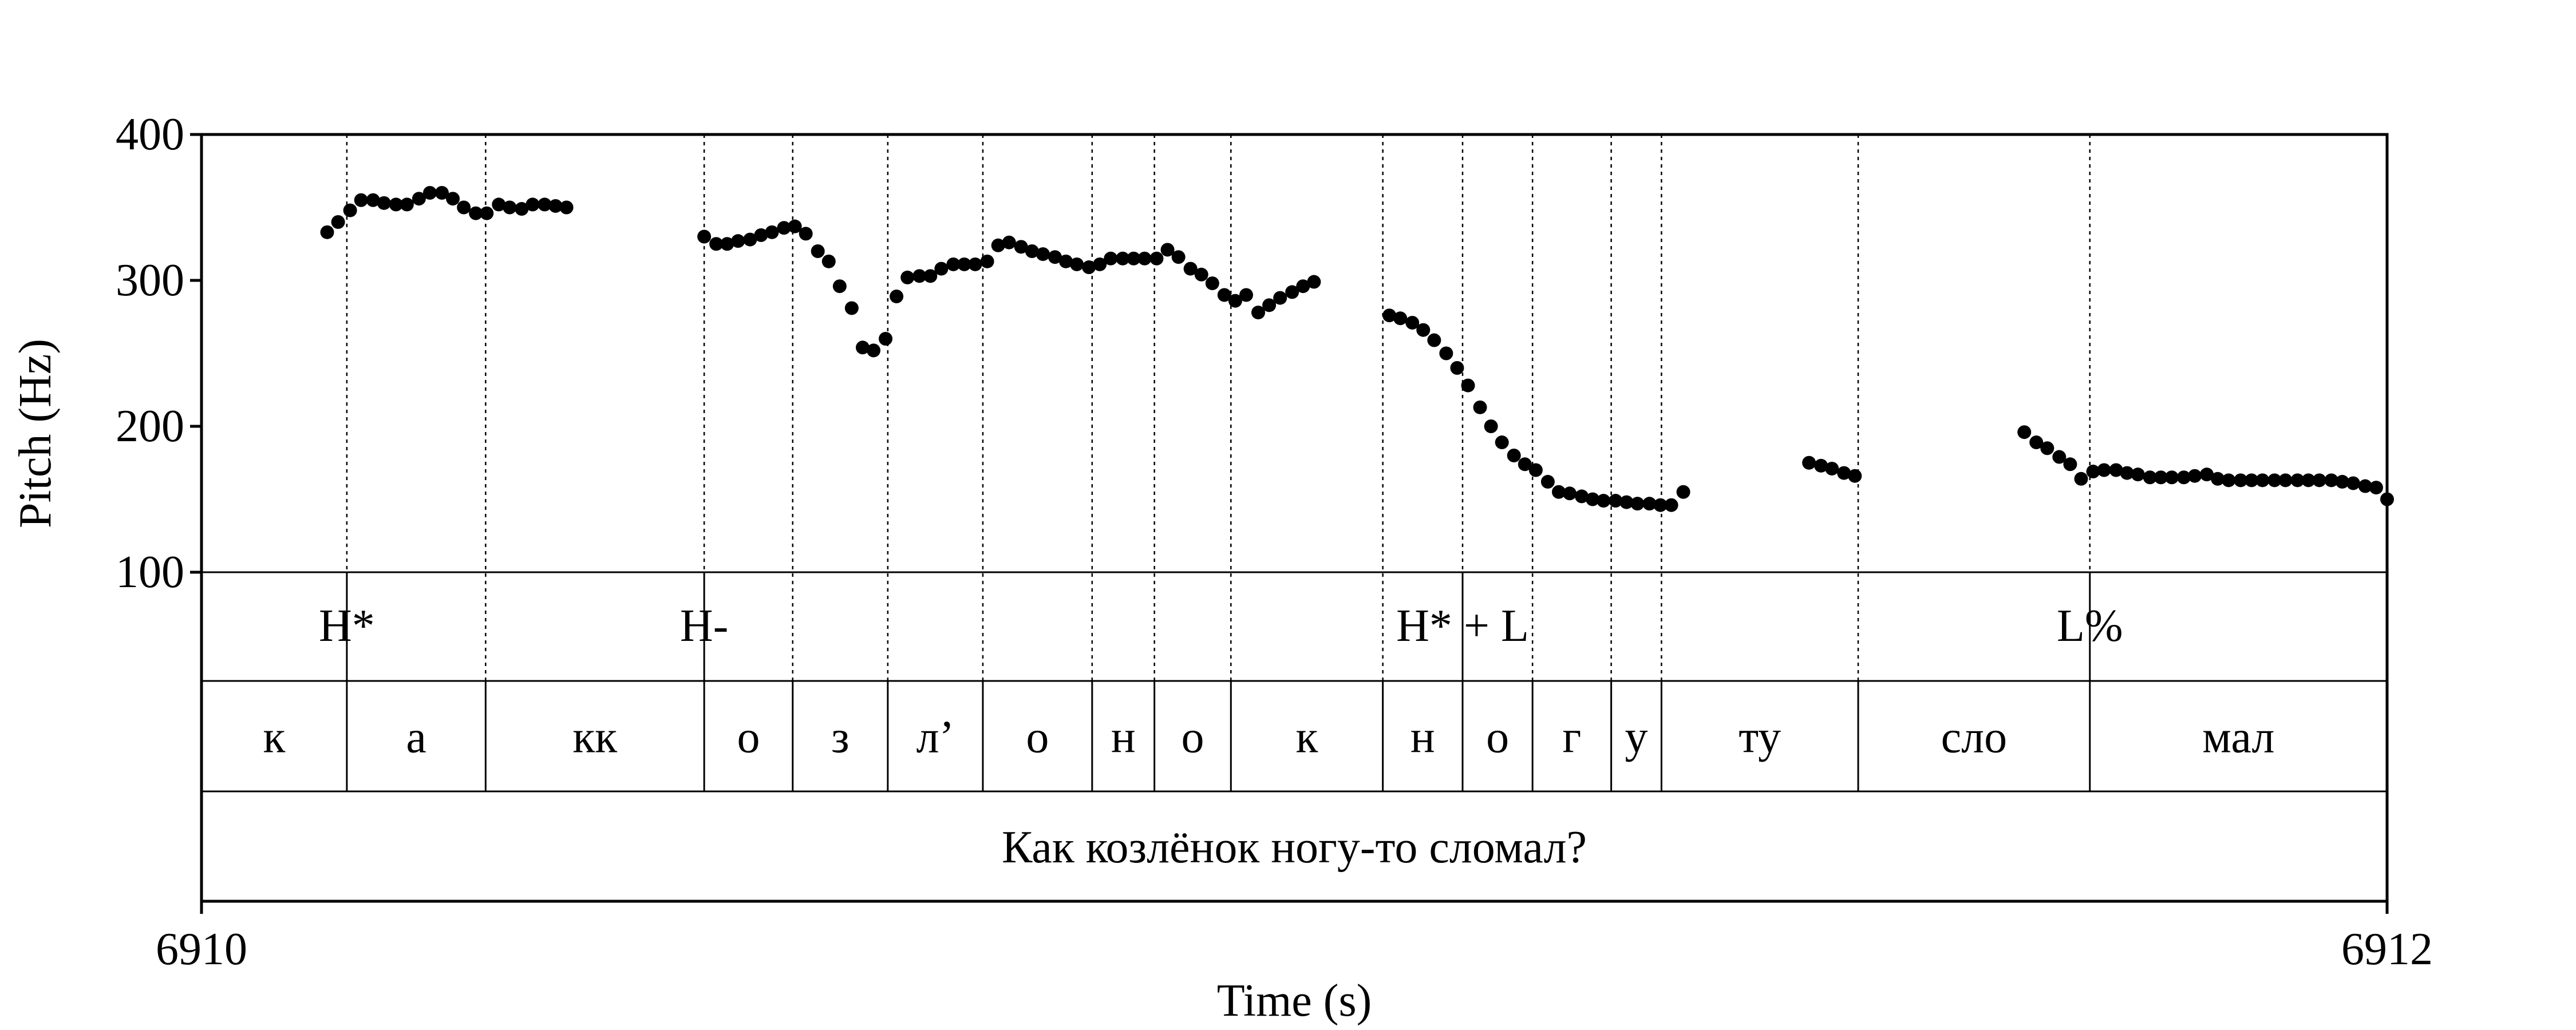 The width and height of the screenshot is (2576, 1030). Describe the element at coordinates (150, 572) in the screenshot. I see `y-tick-label: 100` at that location.